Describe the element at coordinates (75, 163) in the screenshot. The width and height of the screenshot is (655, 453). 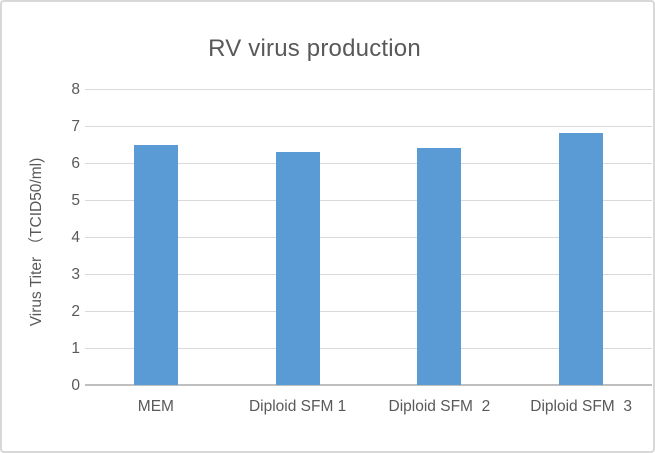
I see `y-tick-label-6: 6` at that location.